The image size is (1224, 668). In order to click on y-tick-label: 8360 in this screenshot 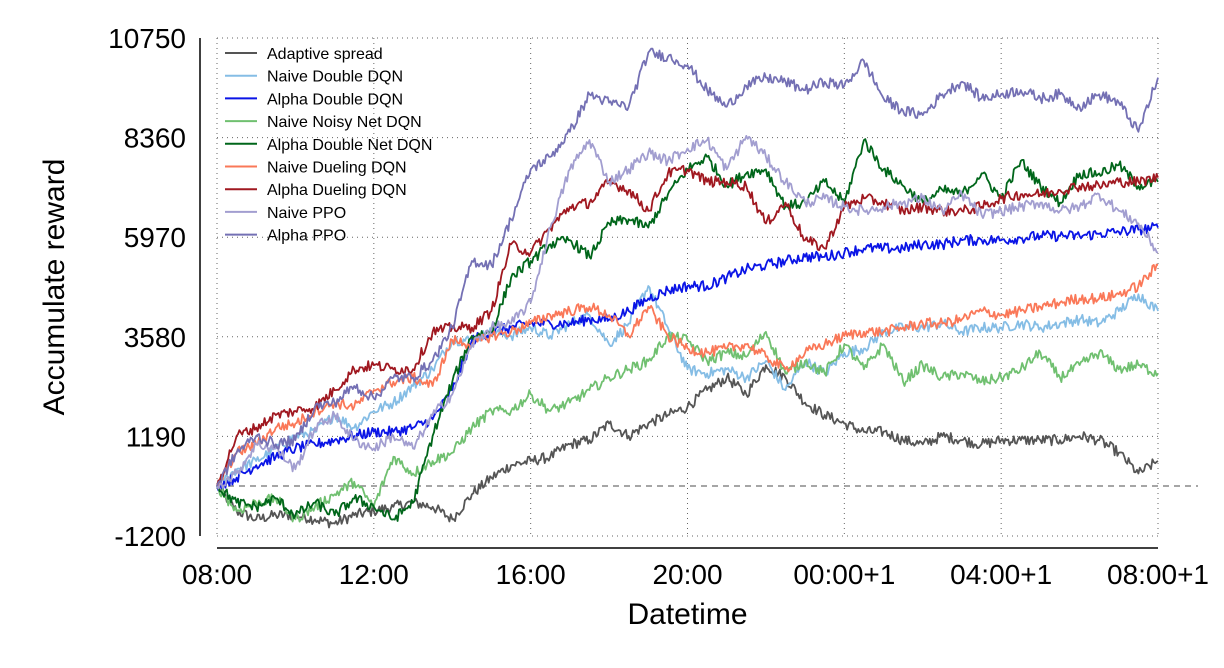, I will do `click(155, 138)`.